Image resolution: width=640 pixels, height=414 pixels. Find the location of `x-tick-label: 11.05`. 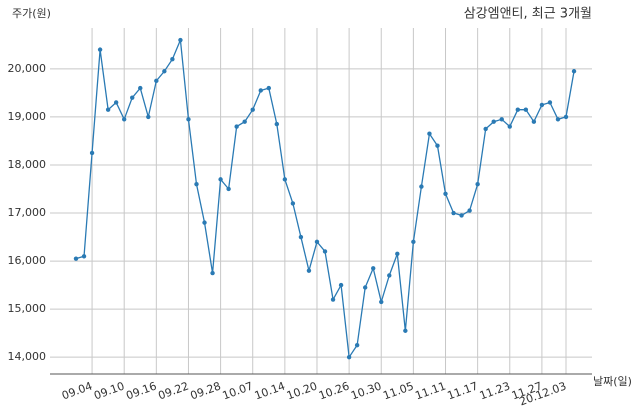

x-tick-label: 11.05 is located at coordinates (398, 390).